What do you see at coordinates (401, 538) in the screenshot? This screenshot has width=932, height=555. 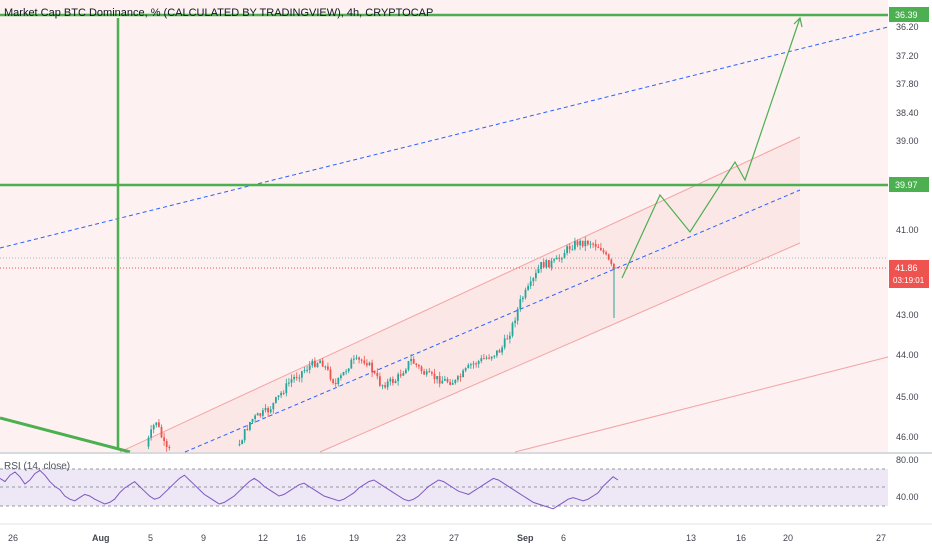 I see `time-tick-label: 23` at bounding box center [401, 538].